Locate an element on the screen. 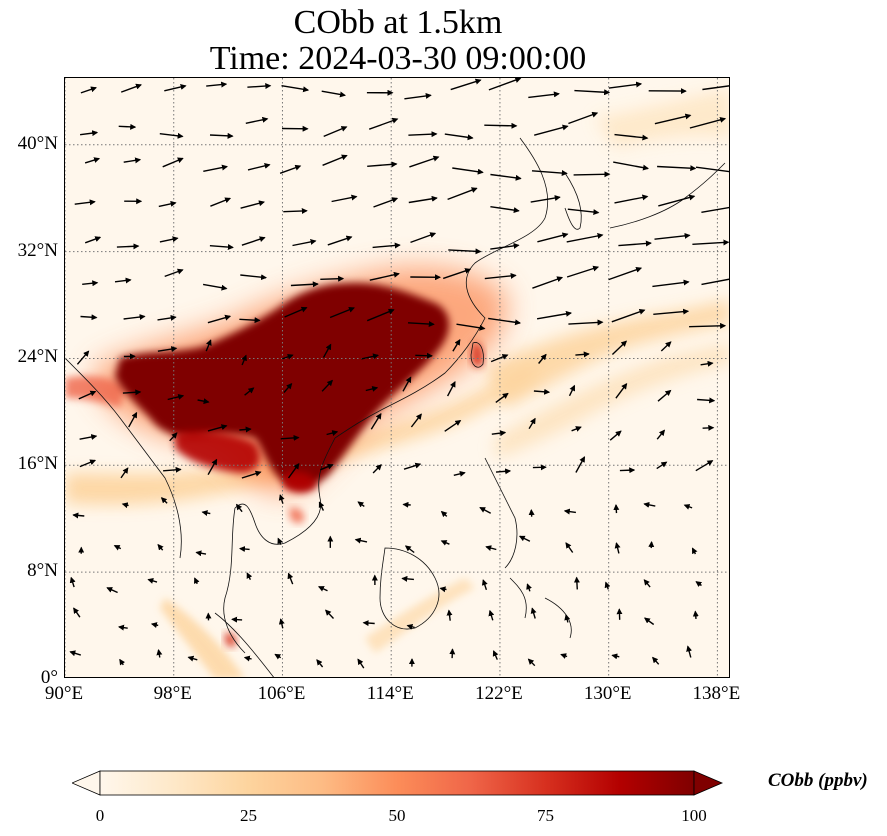  plume-band-south is located at coordinates (300, 431).